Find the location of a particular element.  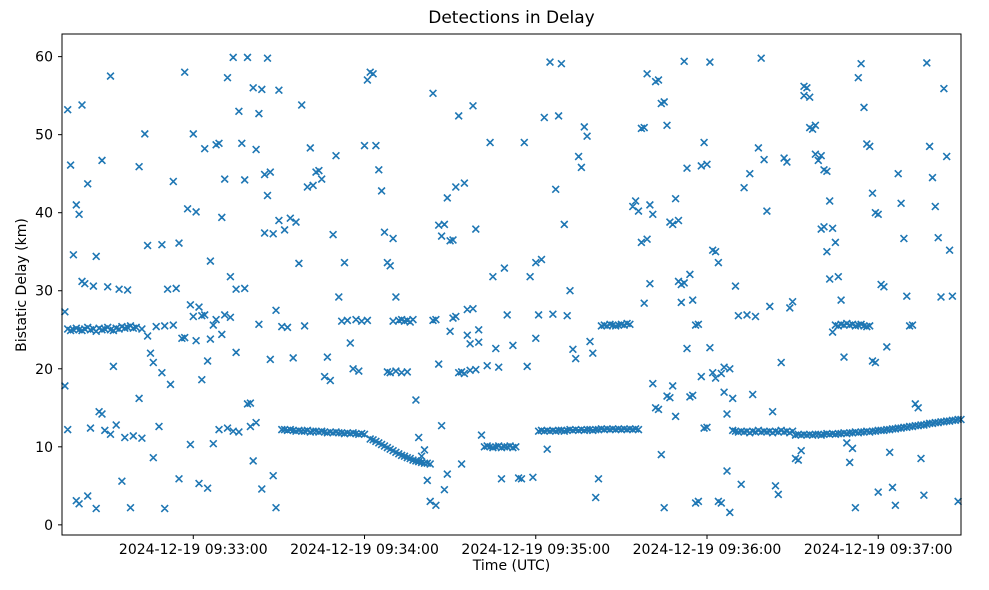

y-tick-label: 10 is located at coordinates (44, 448).